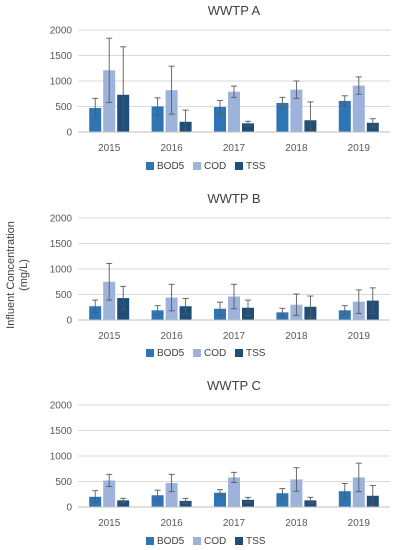  What do you see at coordinates (234, 10) in the screenshot?
I see `chart-title: WWTP A` at bounding box center [234, 10].